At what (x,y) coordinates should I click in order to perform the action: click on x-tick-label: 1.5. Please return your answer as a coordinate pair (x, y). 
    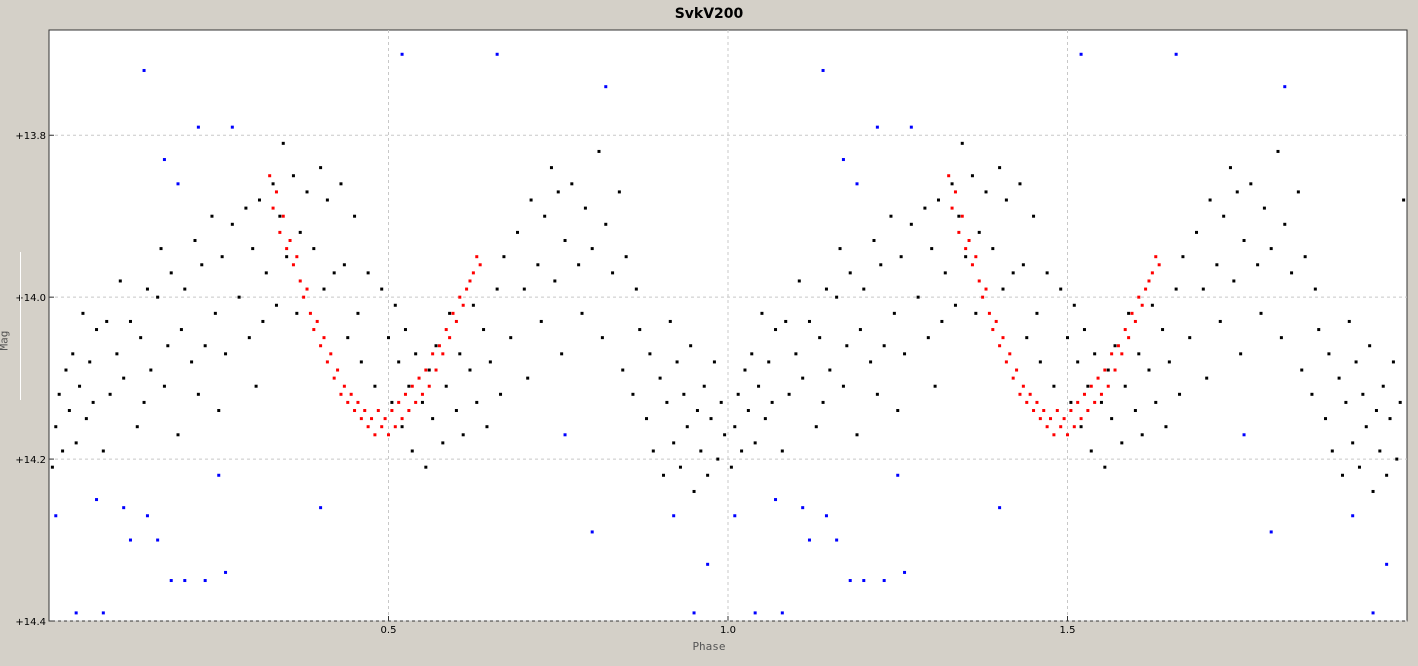
    Looking at the image, I should click on (1068, 630).